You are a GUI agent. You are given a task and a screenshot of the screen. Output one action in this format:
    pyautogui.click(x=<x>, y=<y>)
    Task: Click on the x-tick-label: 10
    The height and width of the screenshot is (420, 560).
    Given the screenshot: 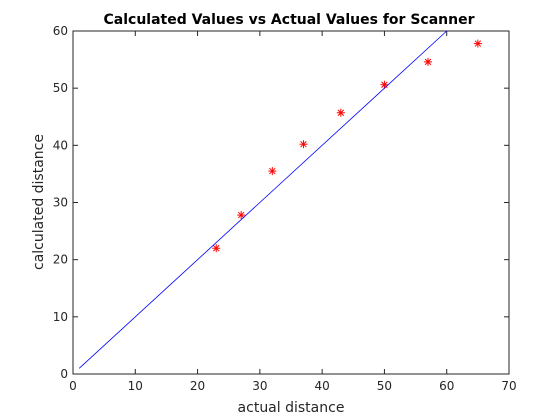 What is the action you would take?
    pyautogui.click(x=135, y=386)
    